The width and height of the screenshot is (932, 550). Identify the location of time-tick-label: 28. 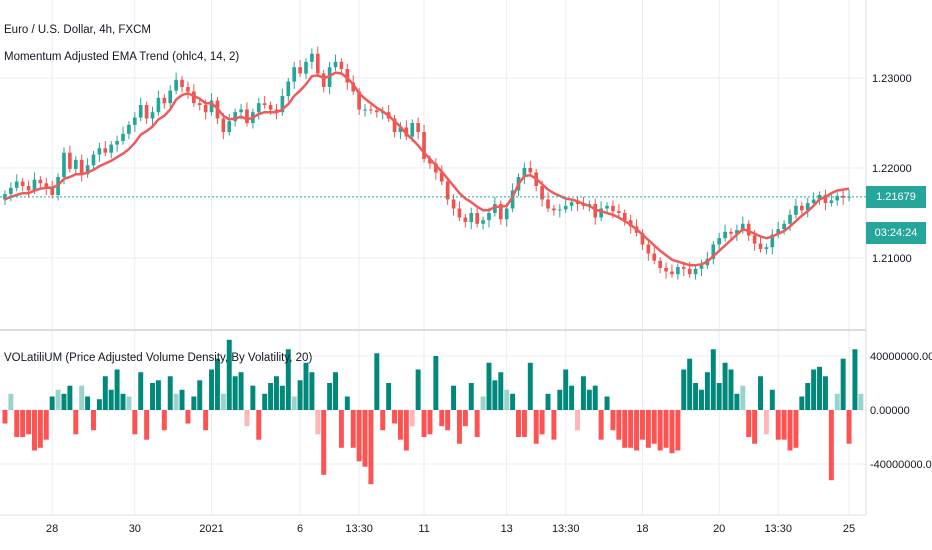
(52, 529).